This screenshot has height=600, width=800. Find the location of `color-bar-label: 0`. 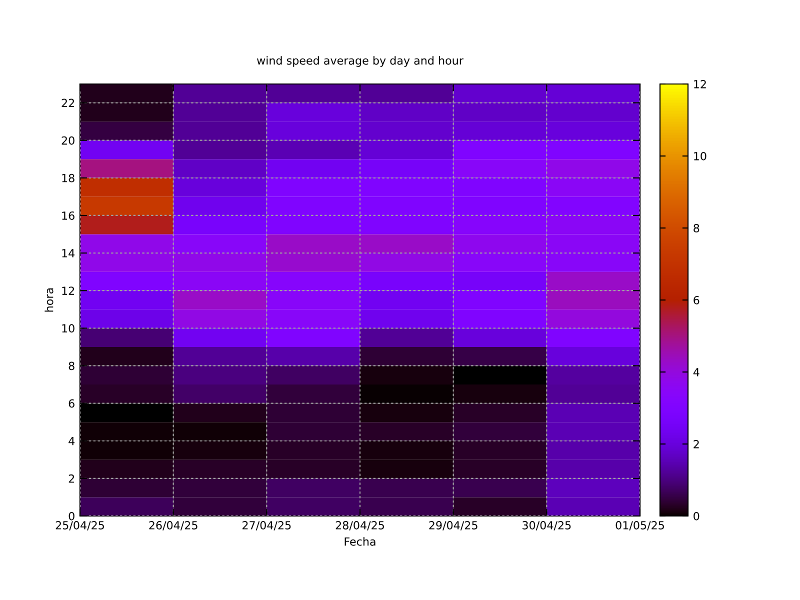

color-bar-label: 0 is located at coordinates (697, 516).